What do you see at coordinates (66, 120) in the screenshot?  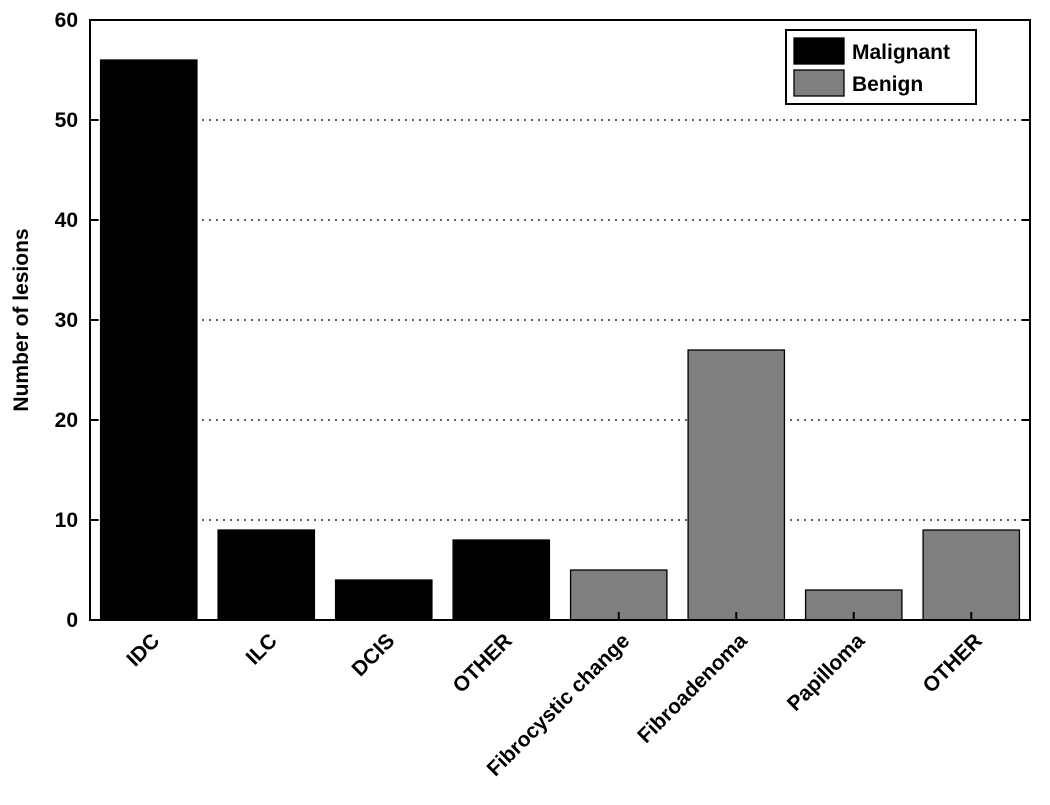 I see `y-tick-label: 50` at bounding box center [66, 120].